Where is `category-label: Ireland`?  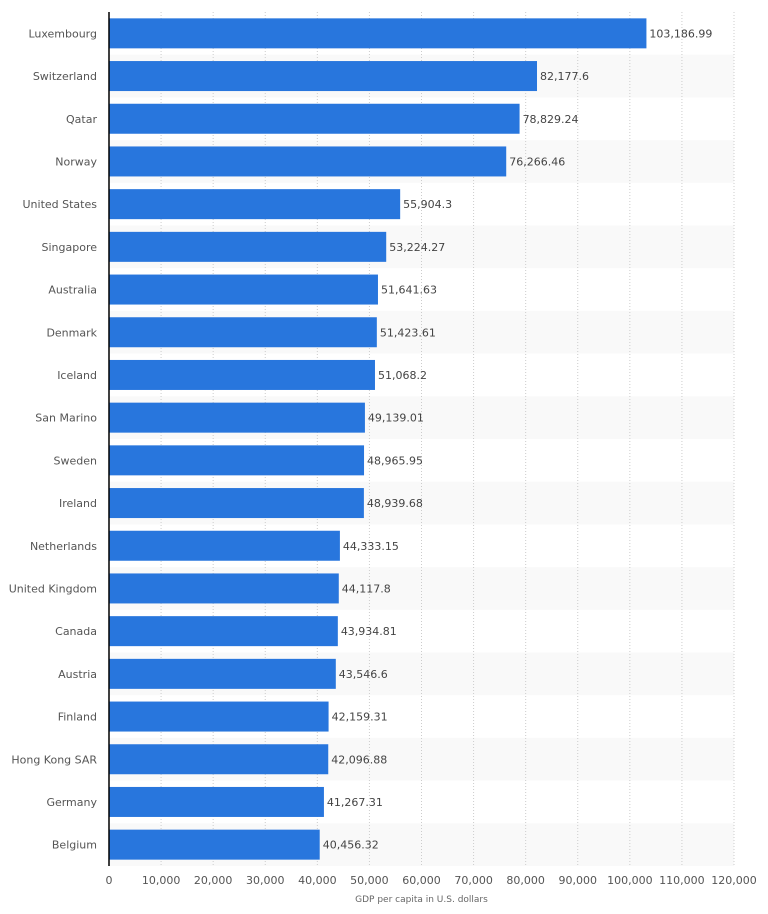 category-label: Ireland is located at coordinates (78, 503).